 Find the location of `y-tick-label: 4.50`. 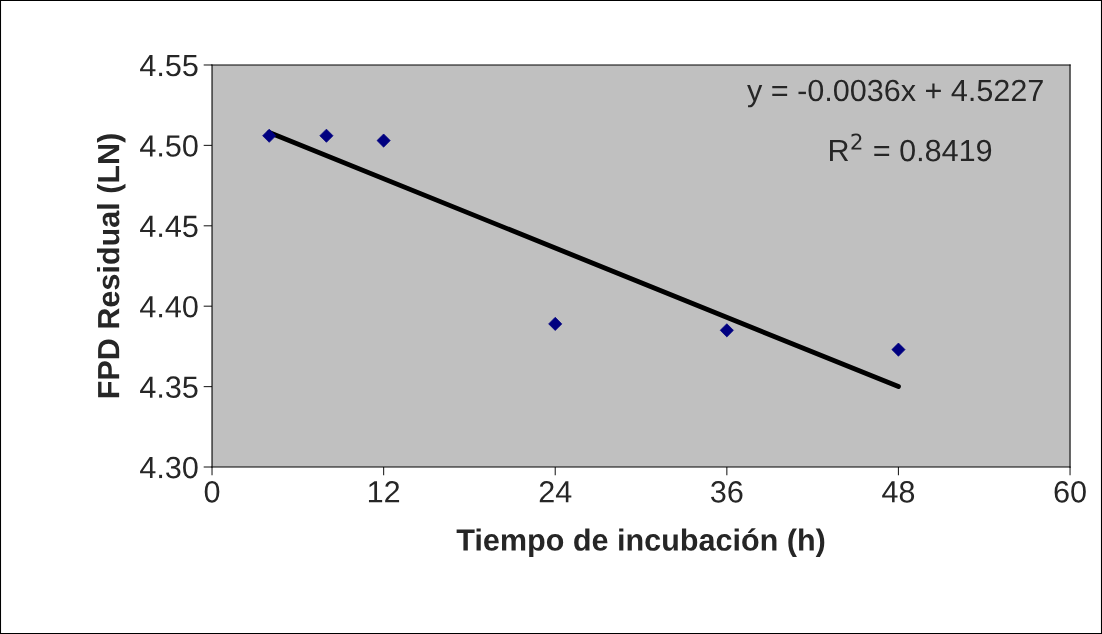

y-tick-label: 4.50 is located at coordinates (169, 146).